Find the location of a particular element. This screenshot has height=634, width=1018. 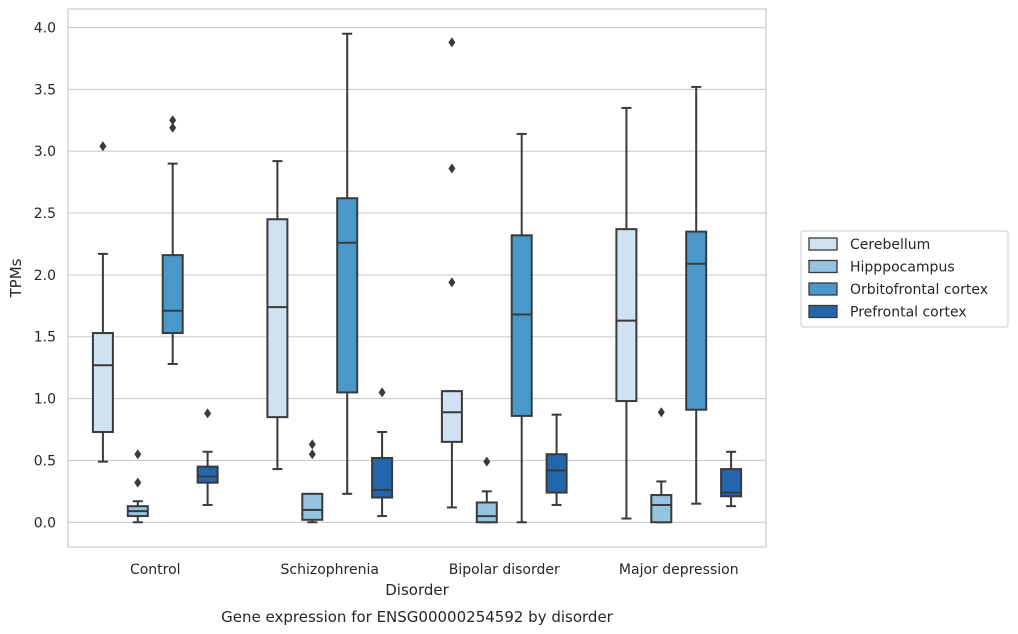

x-tick-label: Schizophrenia is located at coordinates (330, 570).